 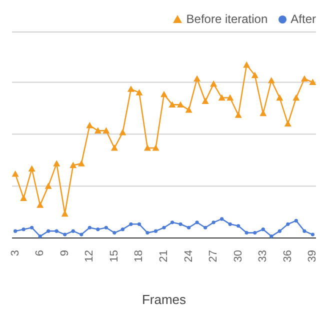 What do you see at coordinates (303, 19) in the screenshot?
I see `legend-label: After` at bounding box center [303, 19].